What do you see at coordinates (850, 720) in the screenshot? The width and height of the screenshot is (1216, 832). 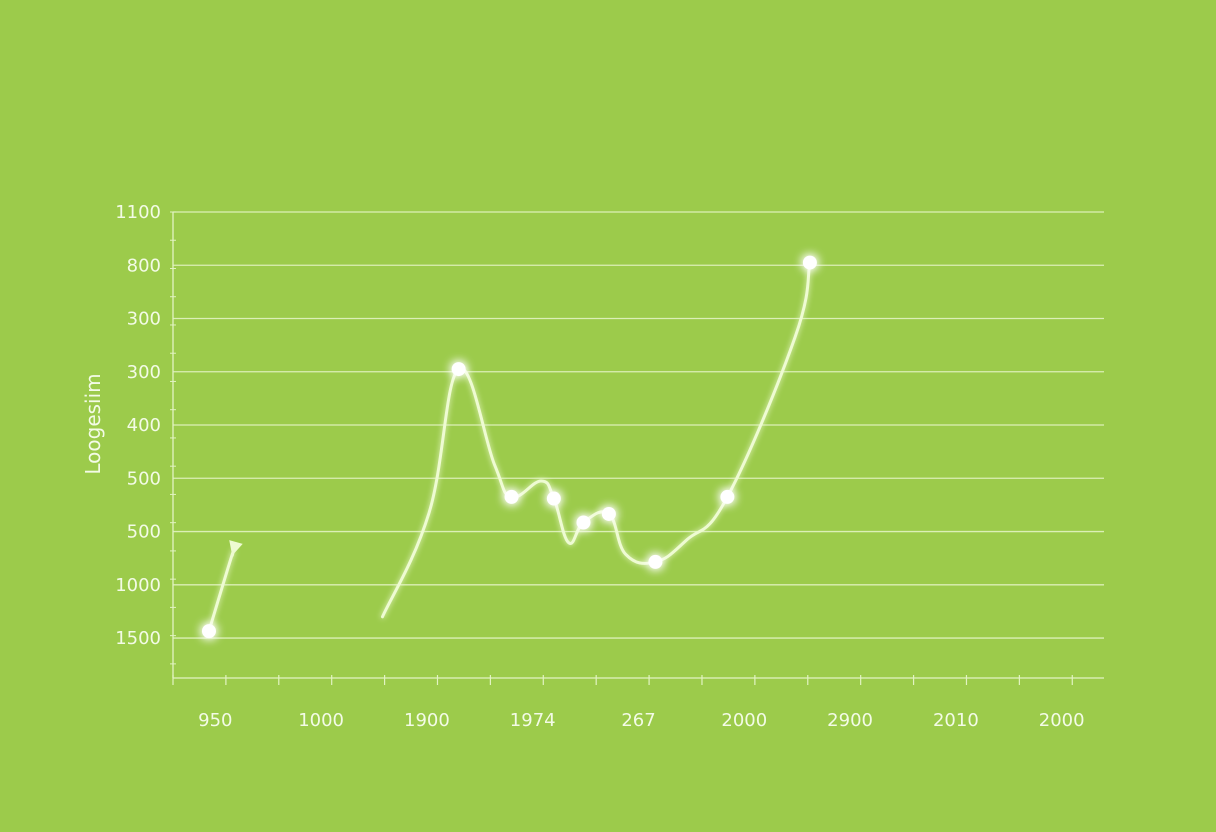 I see `x-tick-label: 2900` at bounding box center [850, 720].